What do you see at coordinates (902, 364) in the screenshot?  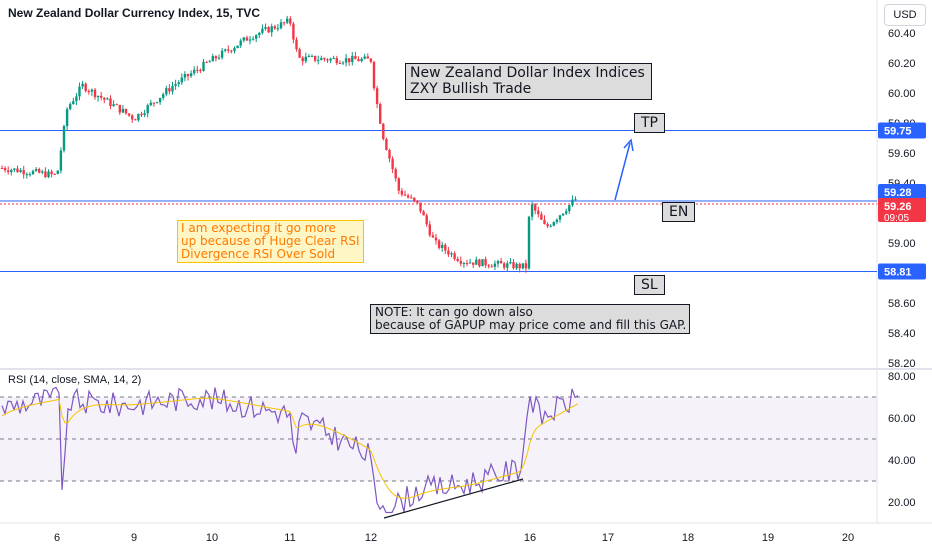 I see `price-tick-label: 58.20` at bounding box center [902, 364].